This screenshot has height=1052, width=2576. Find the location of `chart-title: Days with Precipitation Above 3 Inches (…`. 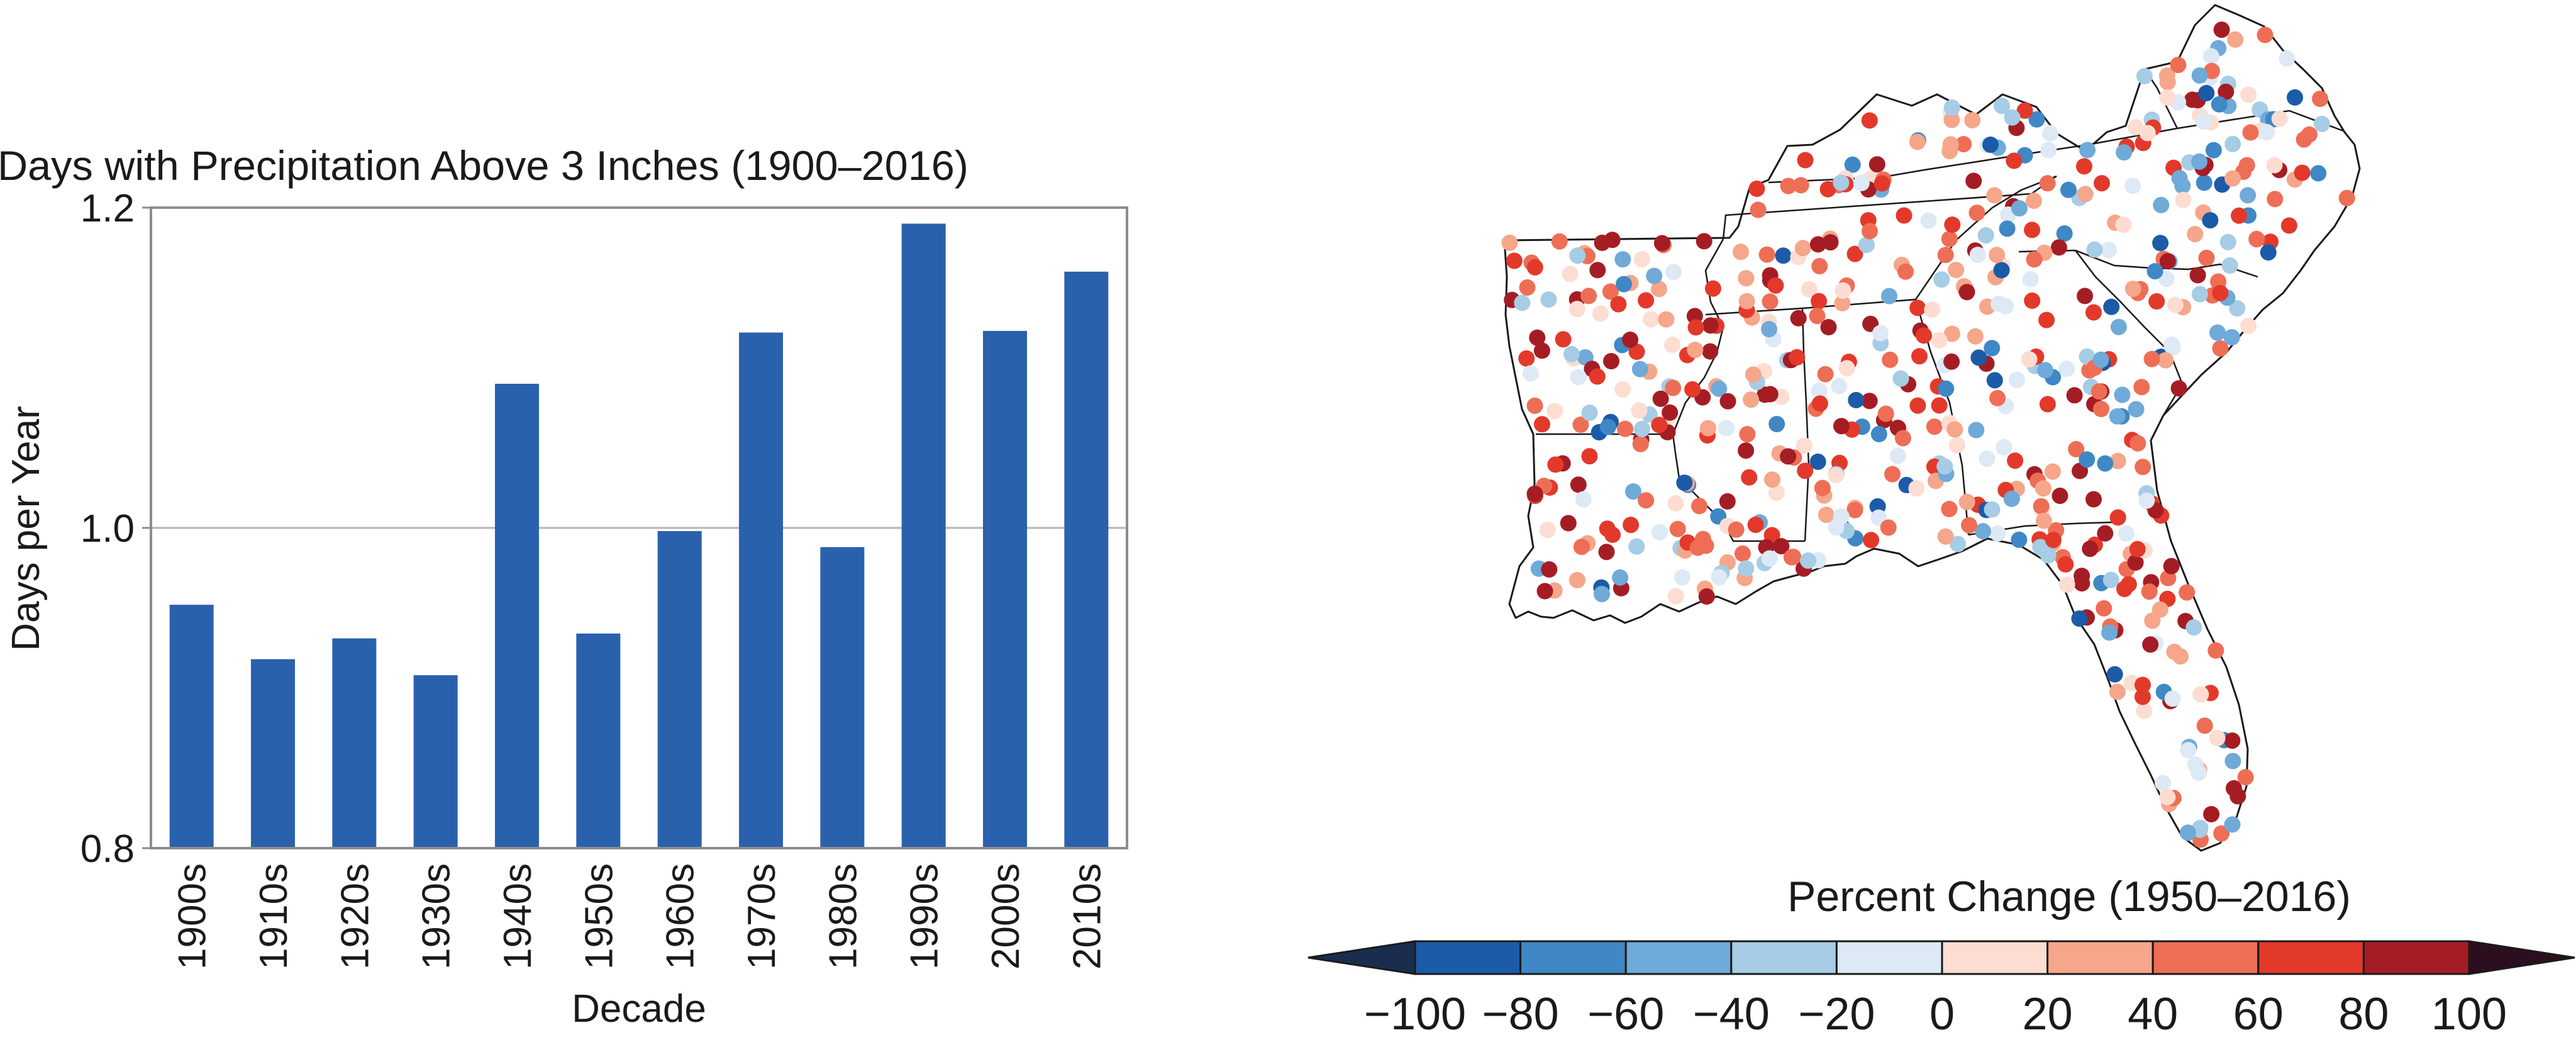

chart-title: Days with Precipitation Above 3 Inches (… is located at coordinates (484, 165).